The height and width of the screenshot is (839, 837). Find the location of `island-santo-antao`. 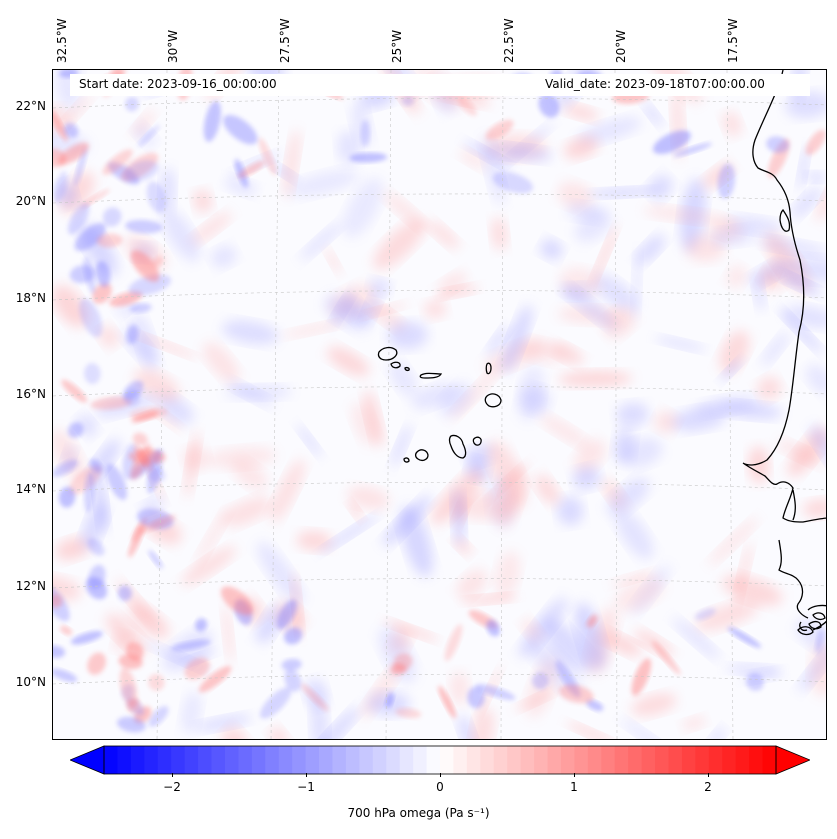

island-santo-antao is located at coordinates (387, 353).